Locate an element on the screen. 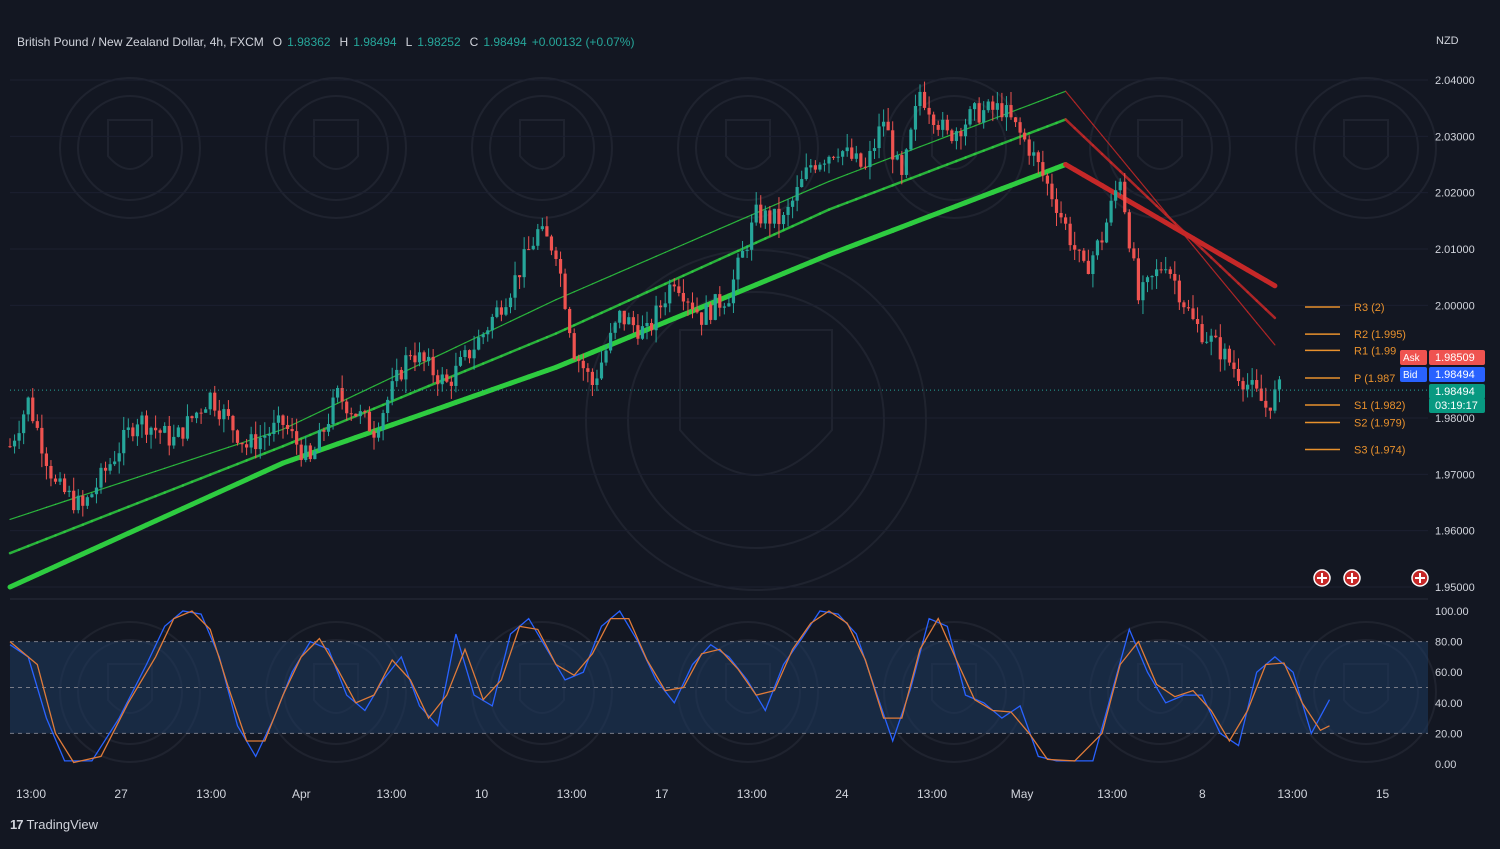 This screenshot has height=849, width=1500. uk-flag-event-icon is located at coordinates (1352, 578).